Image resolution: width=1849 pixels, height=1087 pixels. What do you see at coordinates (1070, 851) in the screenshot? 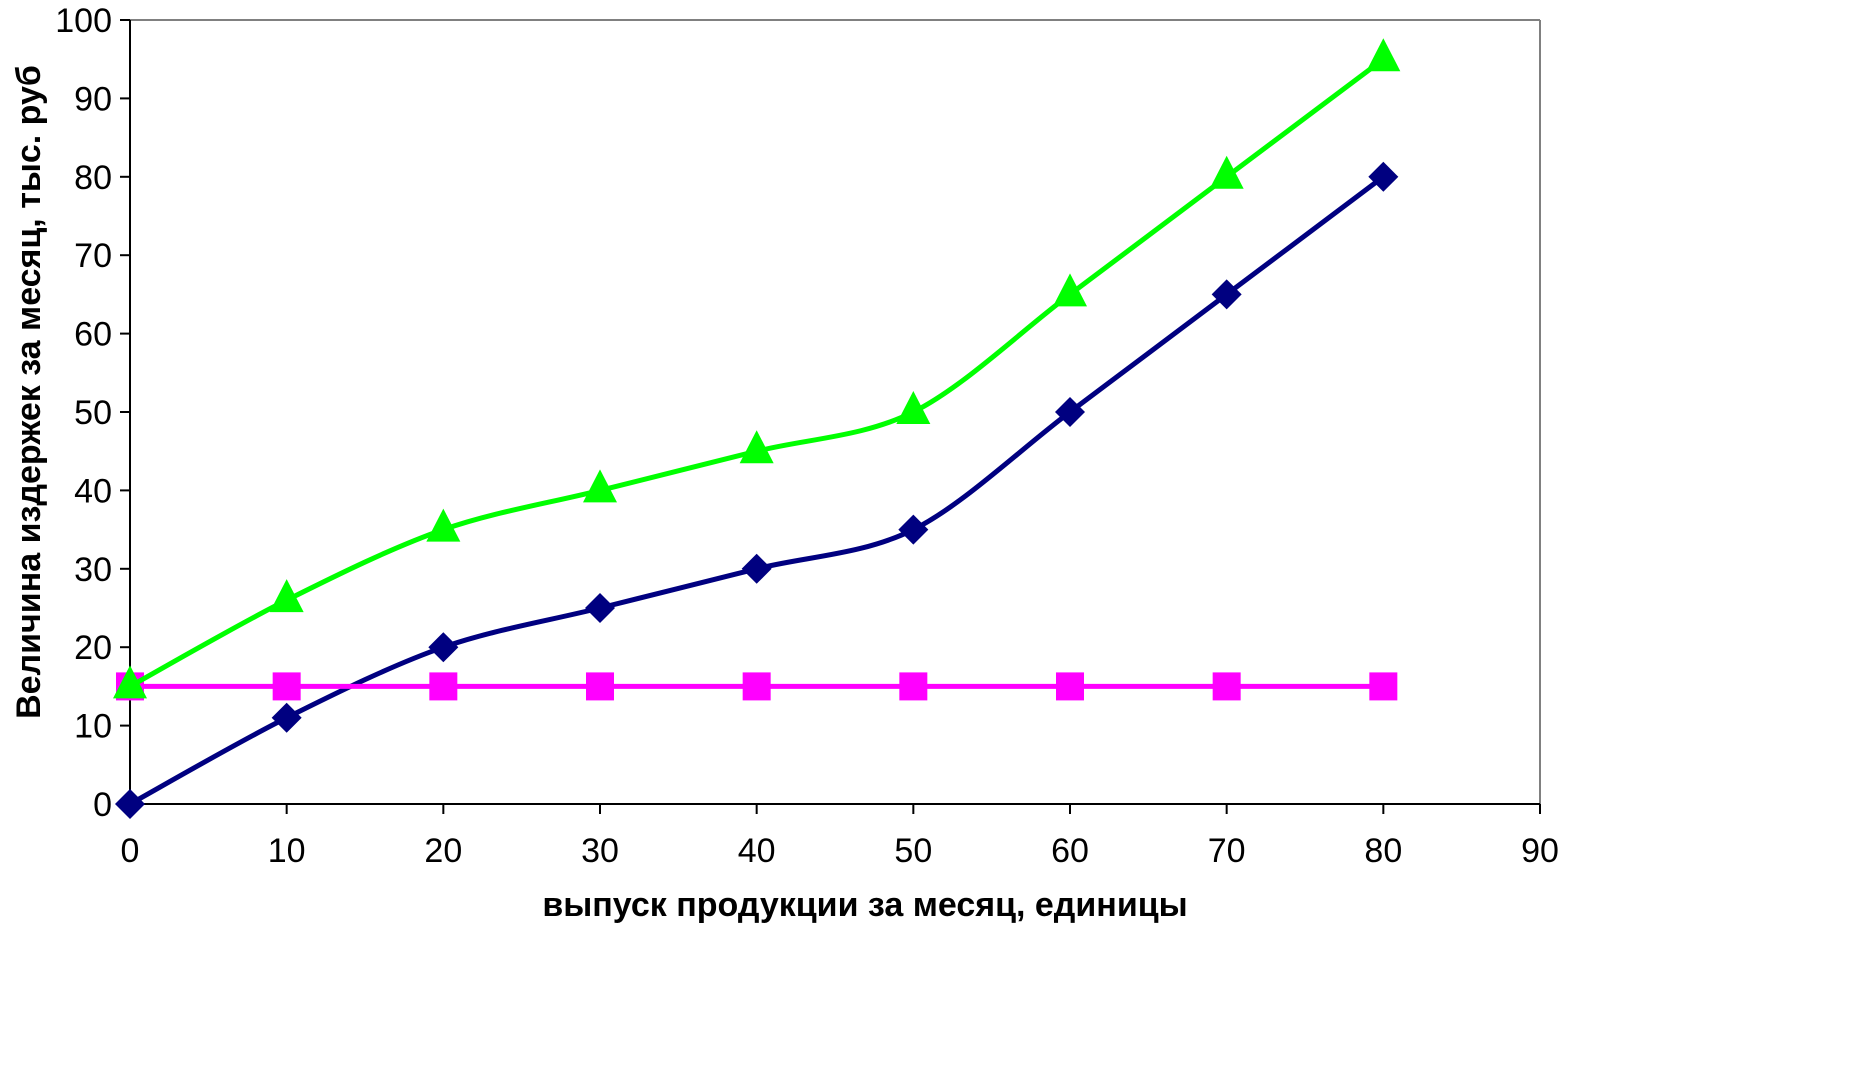
I see `x-tick-label: 60` at bounding box center [1070, 851].